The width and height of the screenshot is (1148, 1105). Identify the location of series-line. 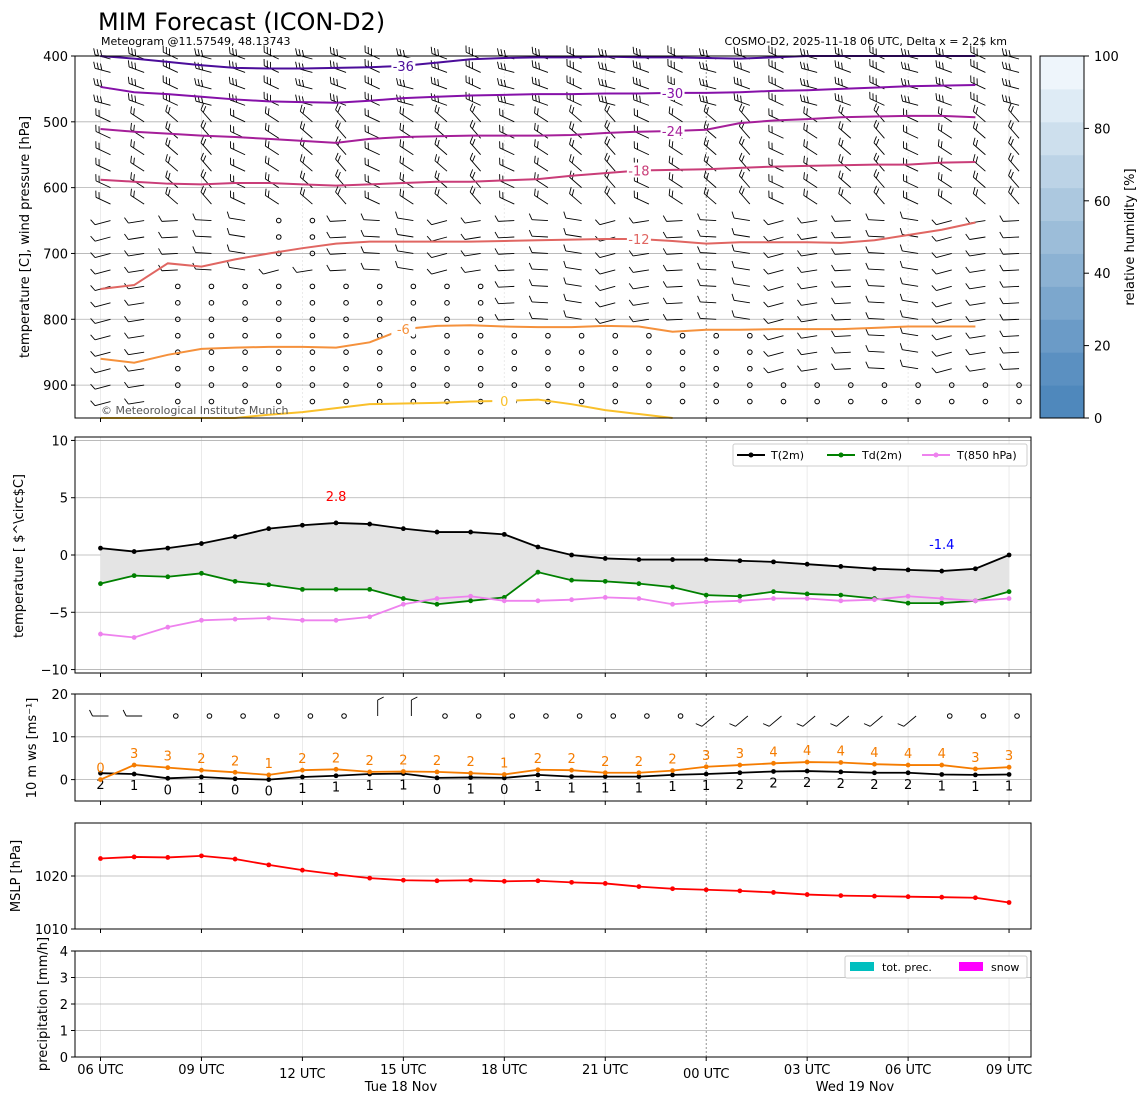
(555, 588).